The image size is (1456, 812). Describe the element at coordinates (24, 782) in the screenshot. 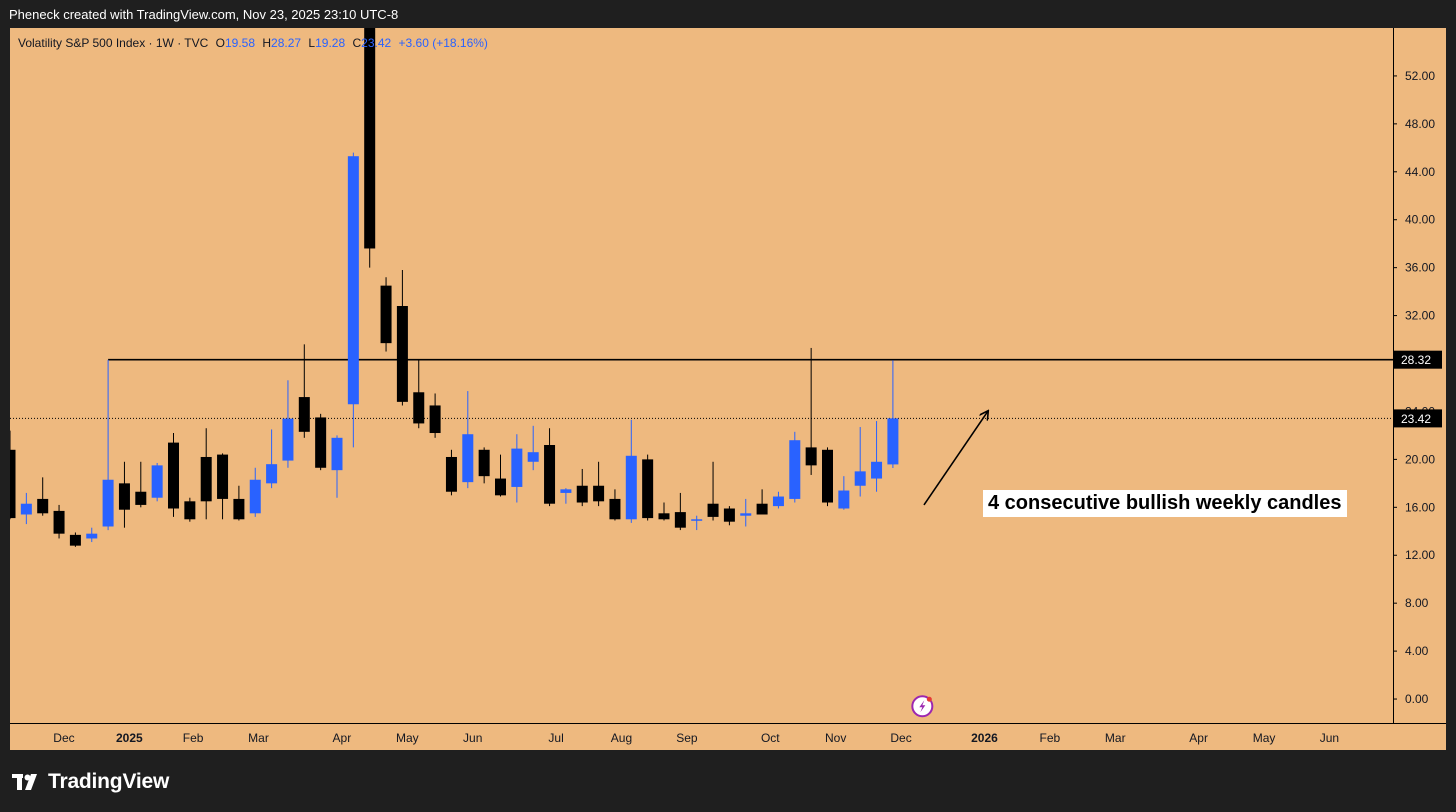

I see `tradingview-logo-icon` at that location.